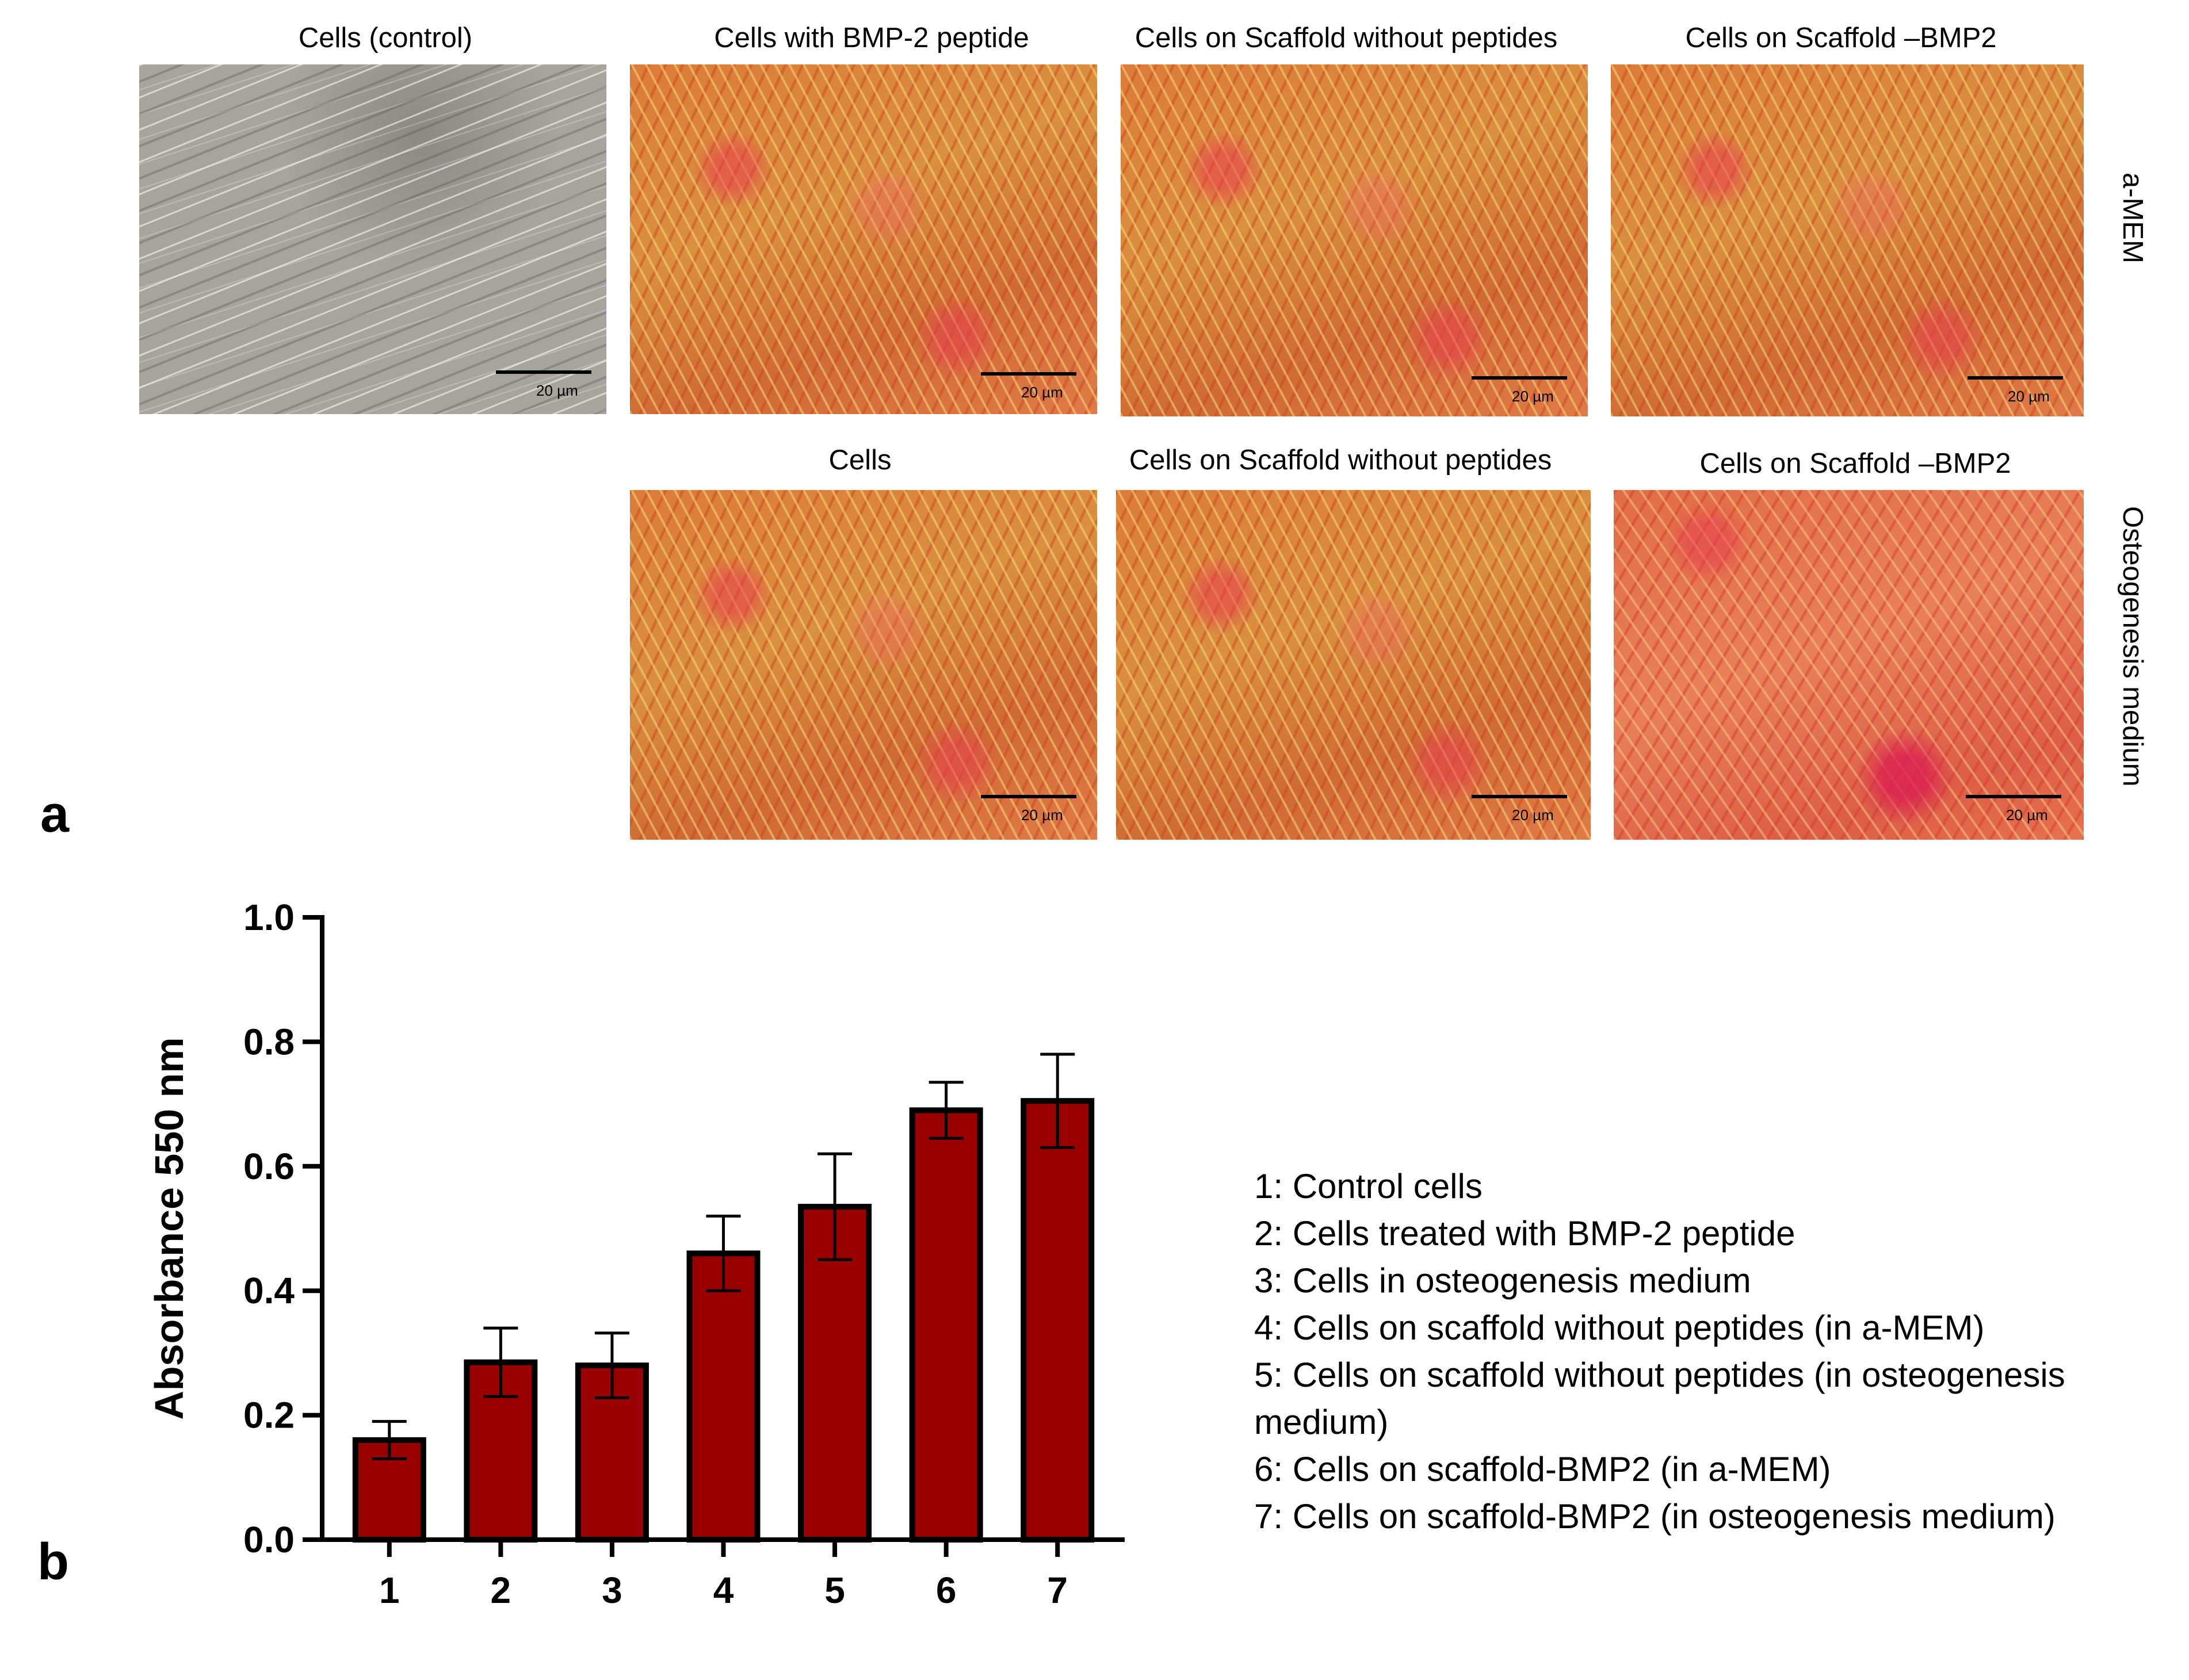  Describe the element at coordinates (863, 665) in the screenshot. I see `micrograph-cells-osteogenesis: 20 µm` at that location.